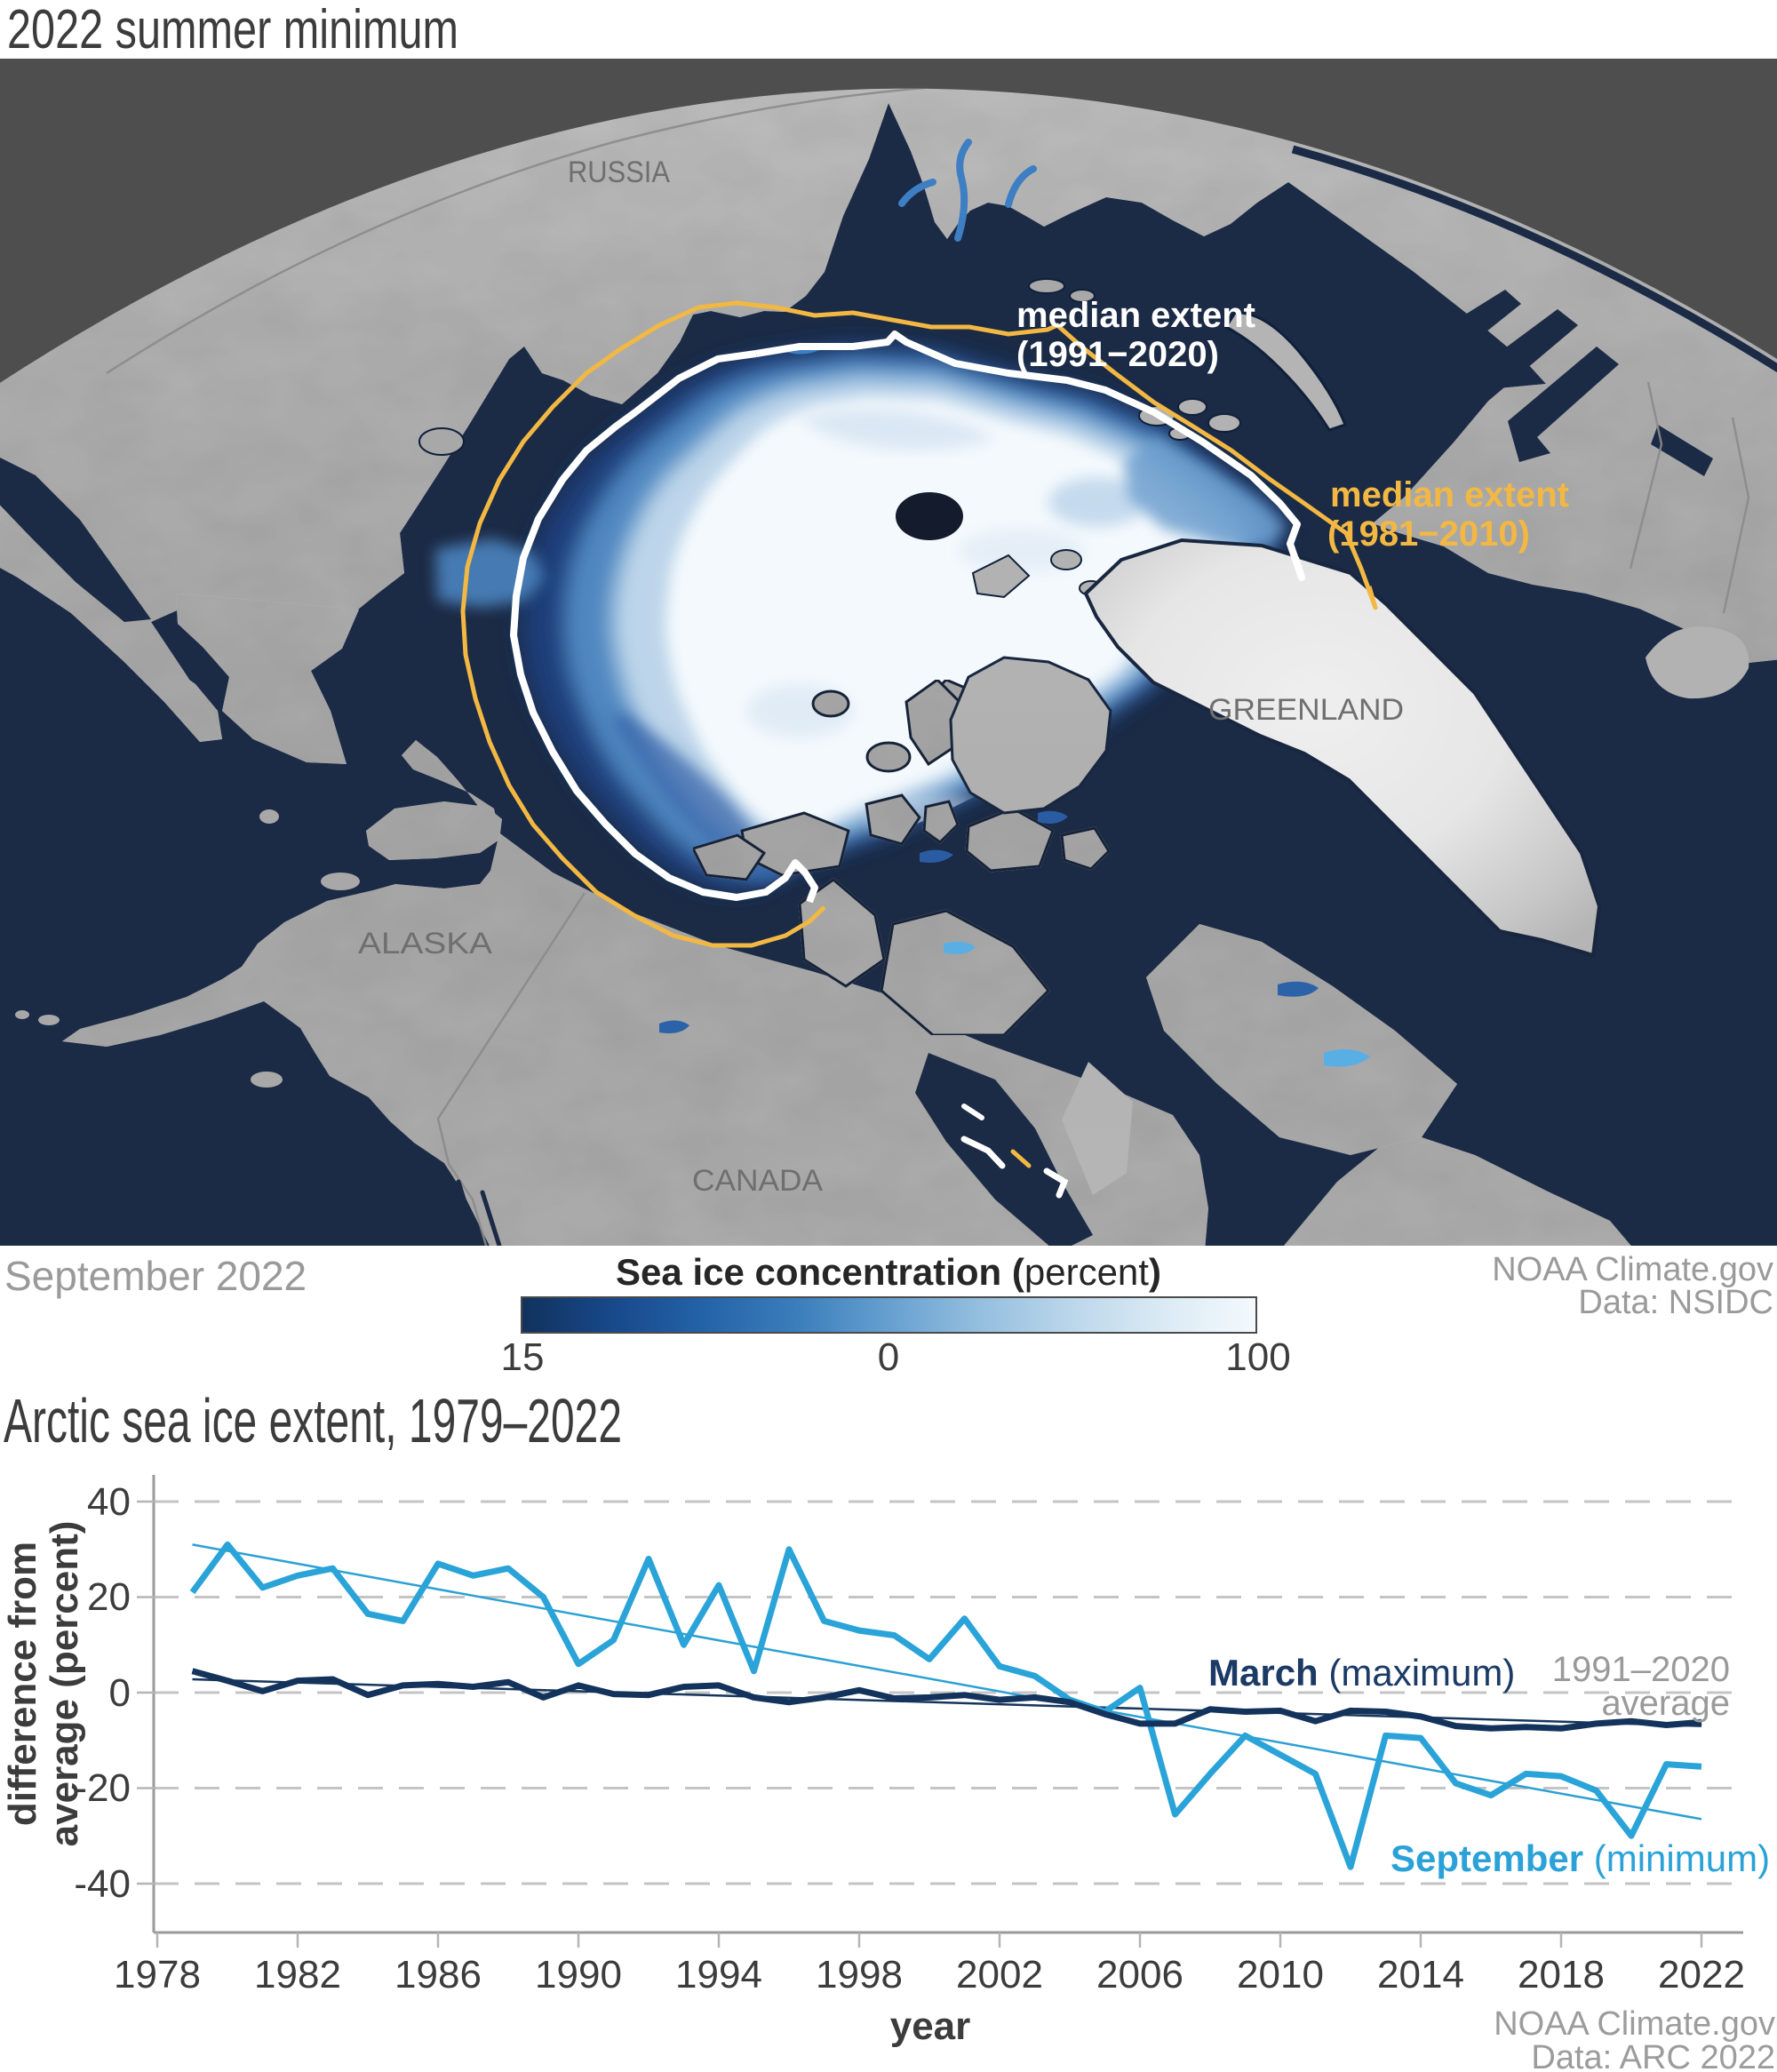  Describe the element at coordinates (859, 1975) in the screenshot. I see `svg-text: 1998` at that location.